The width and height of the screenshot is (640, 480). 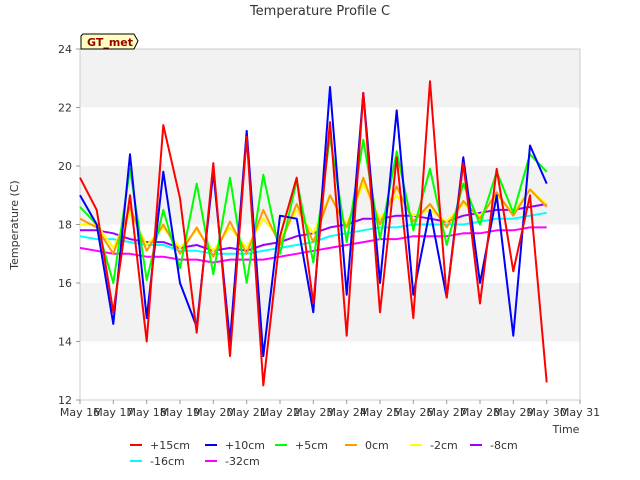 What do you see at coordinates (14, 225) in the screenshot?
I see `y-axis-label: Temperature (C)` at bounding box center [14, 225].